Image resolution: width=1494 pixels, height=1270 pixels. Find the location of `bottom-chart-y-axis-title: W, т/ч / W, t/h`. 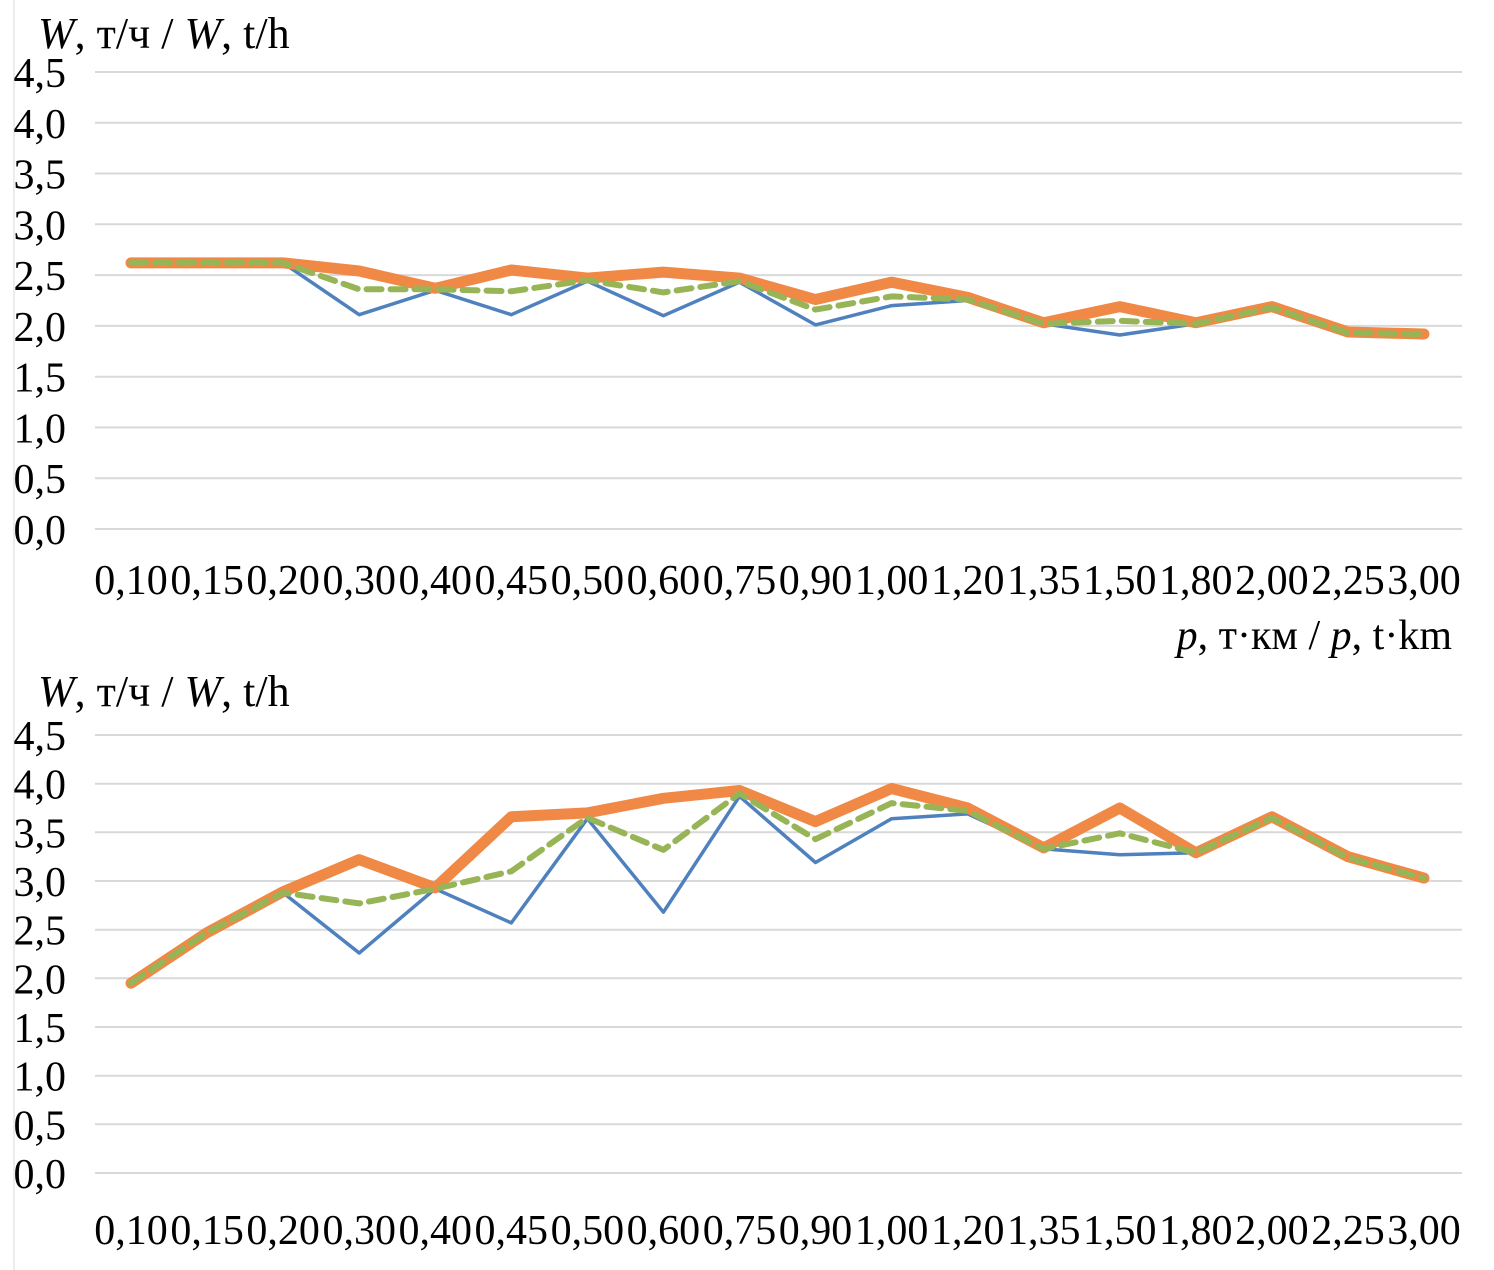

bottom-chart-y-axis-title: W, т/ч / W, t/h is located at coordinates (164, 691).